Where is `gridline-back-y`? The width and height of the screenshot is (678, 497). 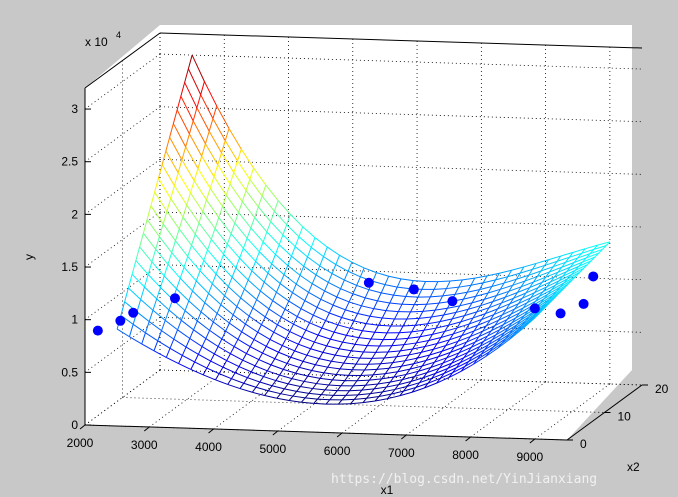
gridline-back-y is located at coordinates (401, 272).